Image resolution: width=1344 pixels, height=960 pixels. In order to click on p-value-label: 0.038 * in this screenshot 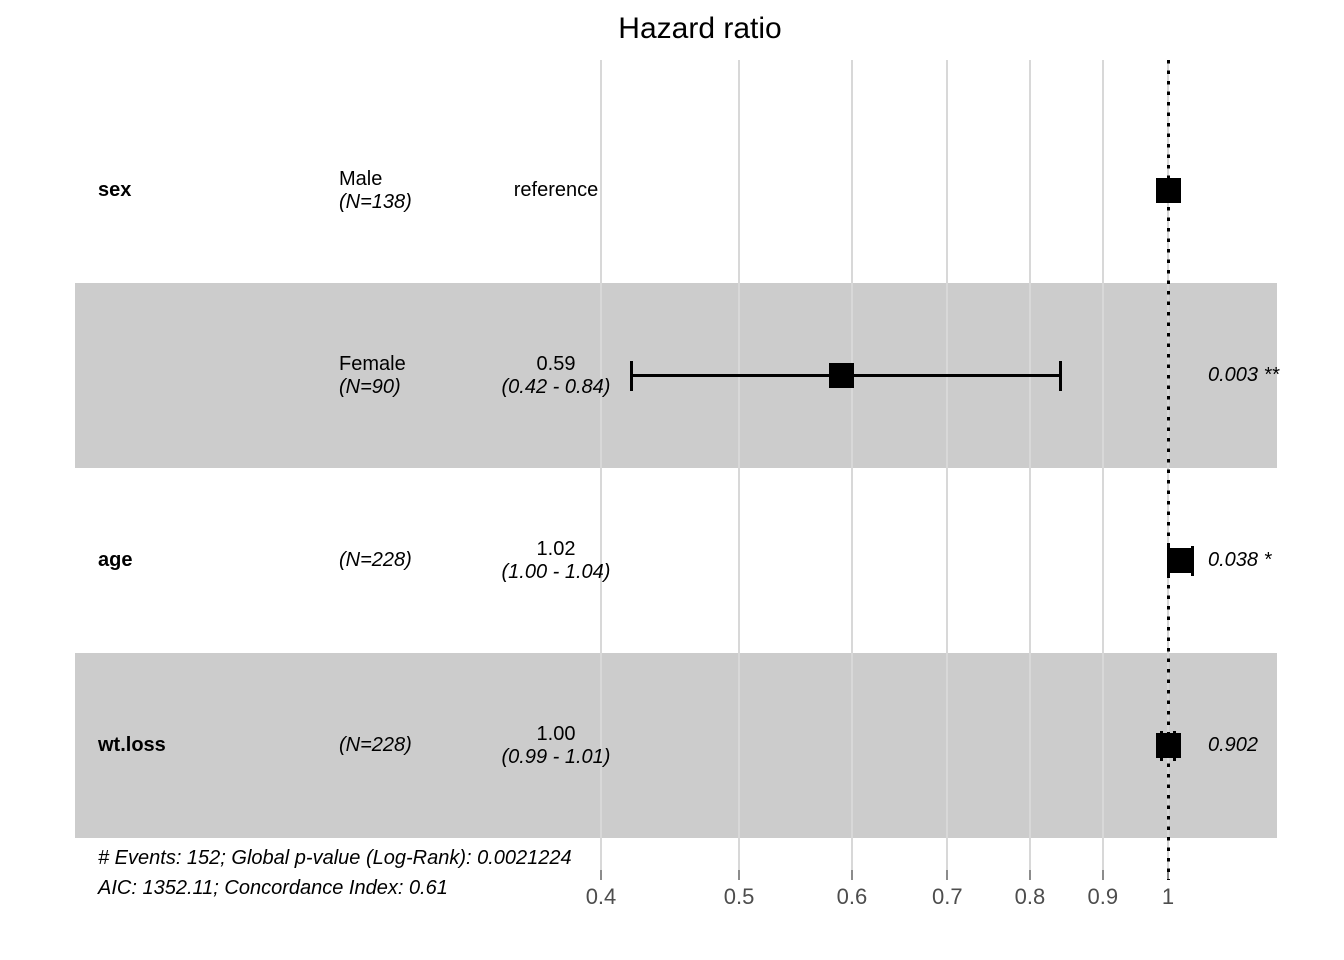, I will do `click(1240, 560)`.